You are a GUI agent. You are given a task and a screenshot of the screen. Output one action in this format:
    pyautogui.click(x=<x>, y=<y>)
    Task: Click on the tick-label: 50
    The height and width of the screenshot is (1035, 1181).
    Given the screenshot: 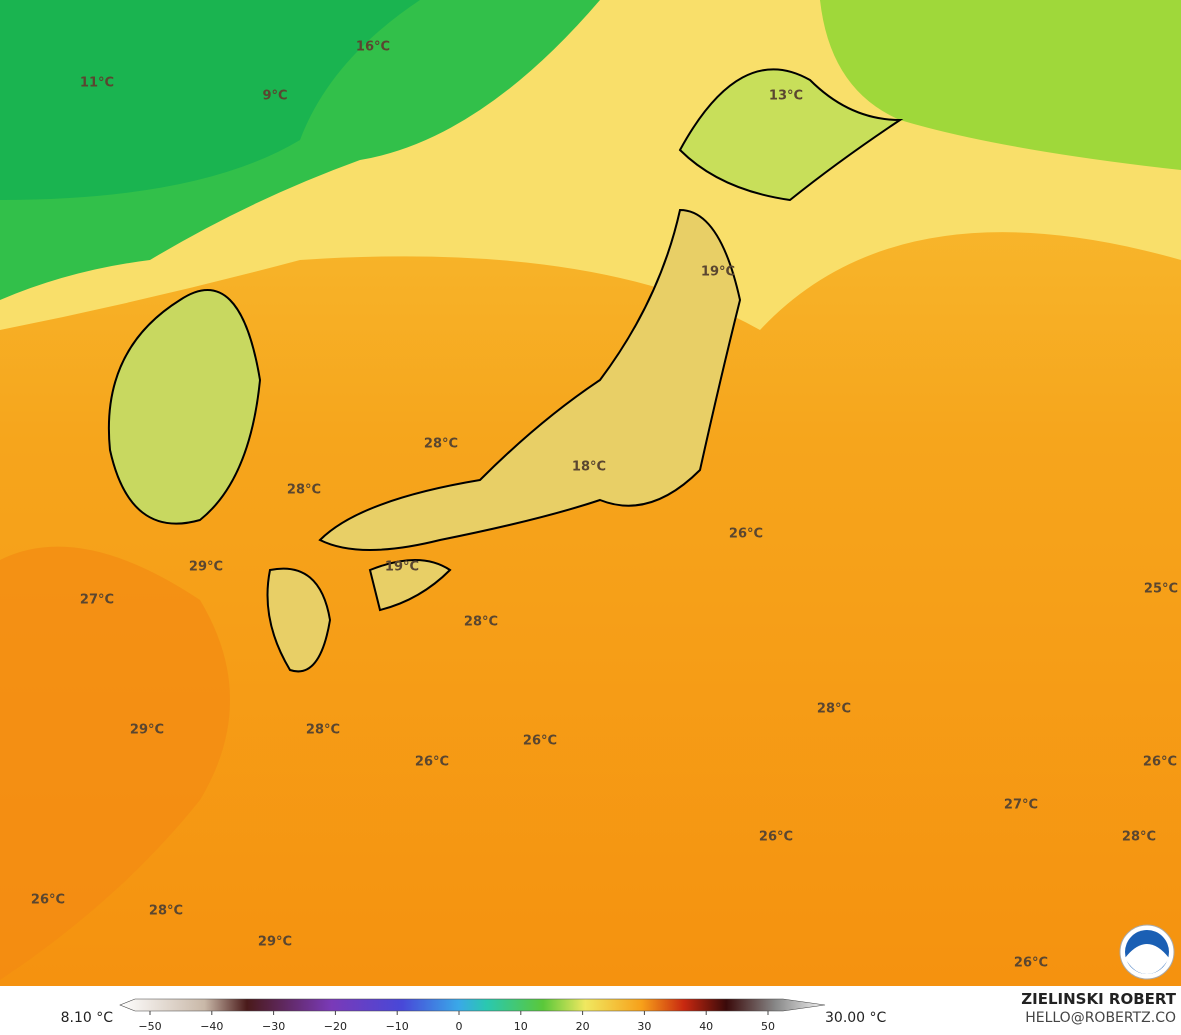 What is the action you would take?
    pyautogui.click(x=768, y=1026)
    